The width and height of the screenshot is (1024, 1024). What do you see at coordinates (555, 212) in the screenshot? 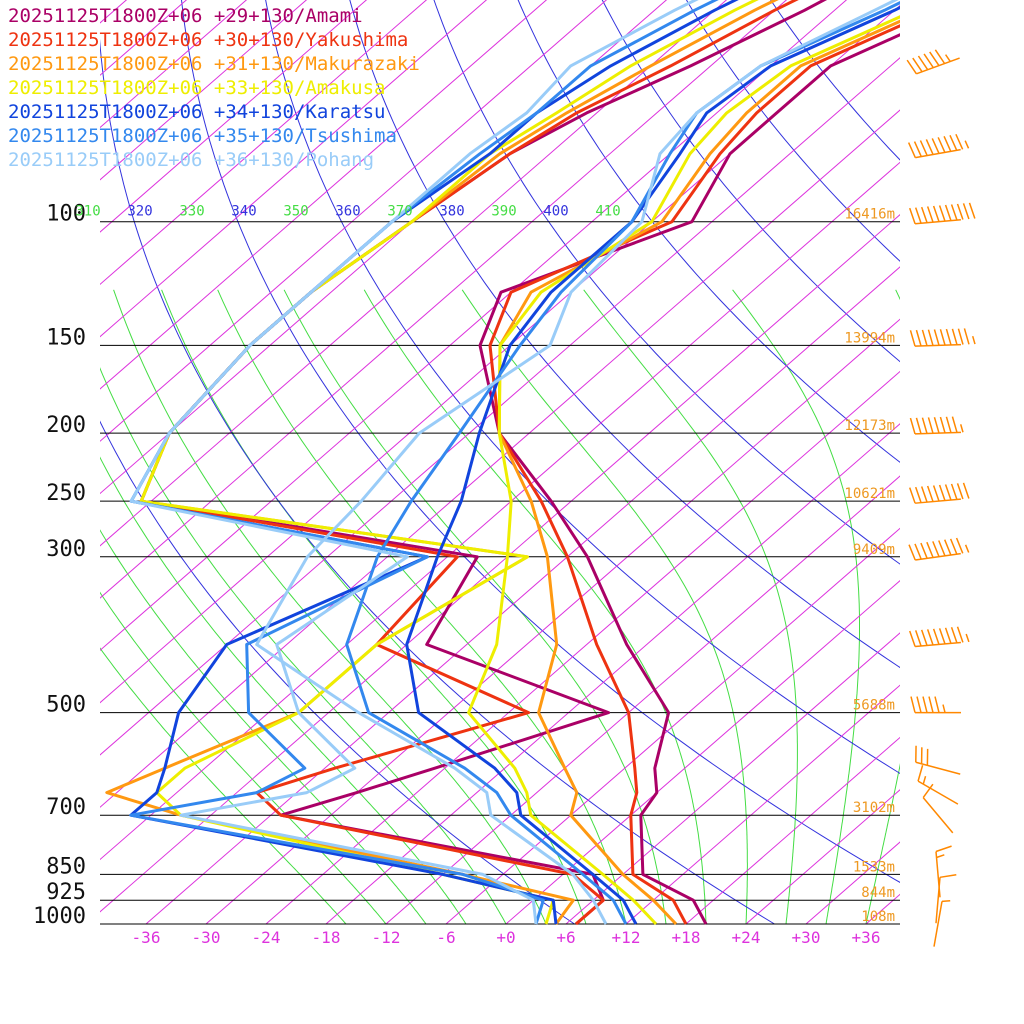
I see `theta-label: 400` at bounding box center [555, 212].